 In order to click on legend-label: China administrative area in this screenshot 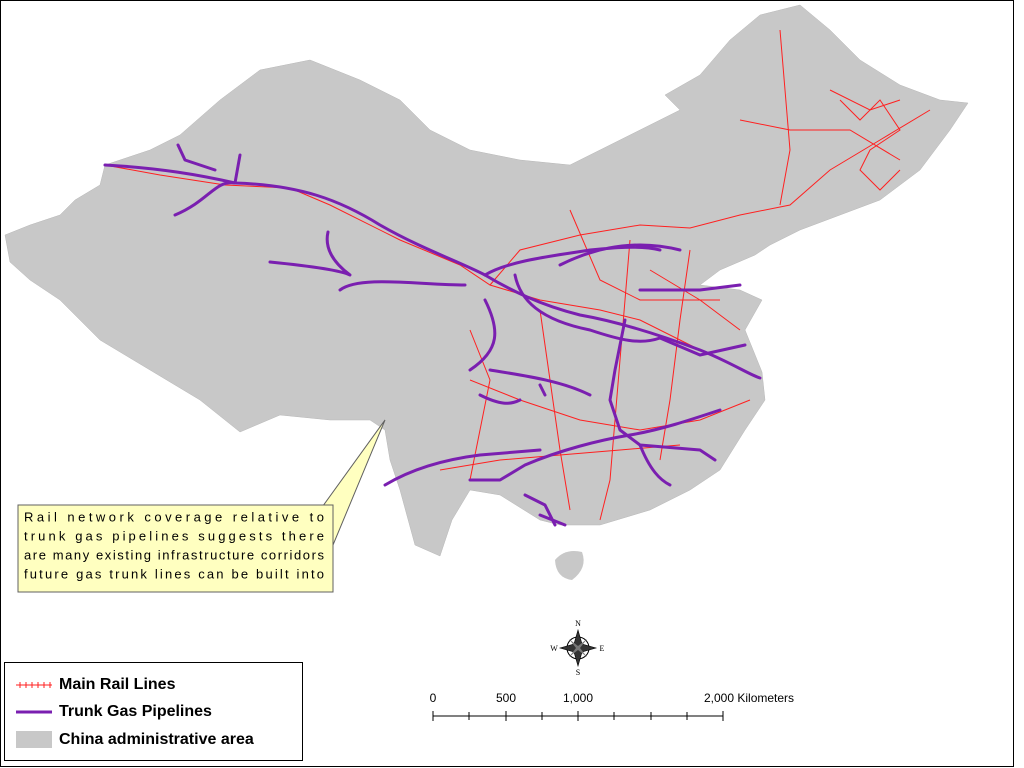, I will do `click(156, 739)`.